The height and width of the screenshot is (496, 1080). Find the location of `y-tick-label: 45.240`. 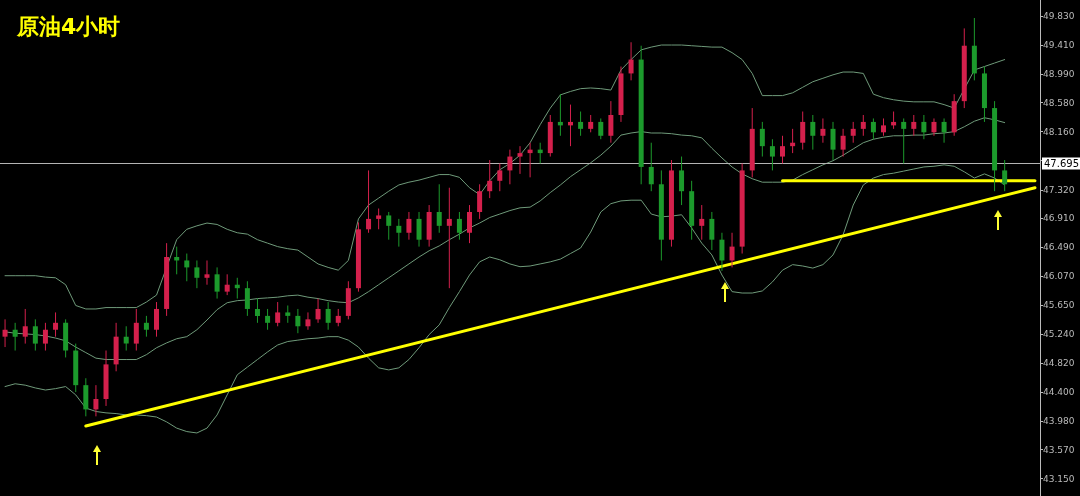

y-tick-label: 45.240 is located at coordinates (1059, 333).